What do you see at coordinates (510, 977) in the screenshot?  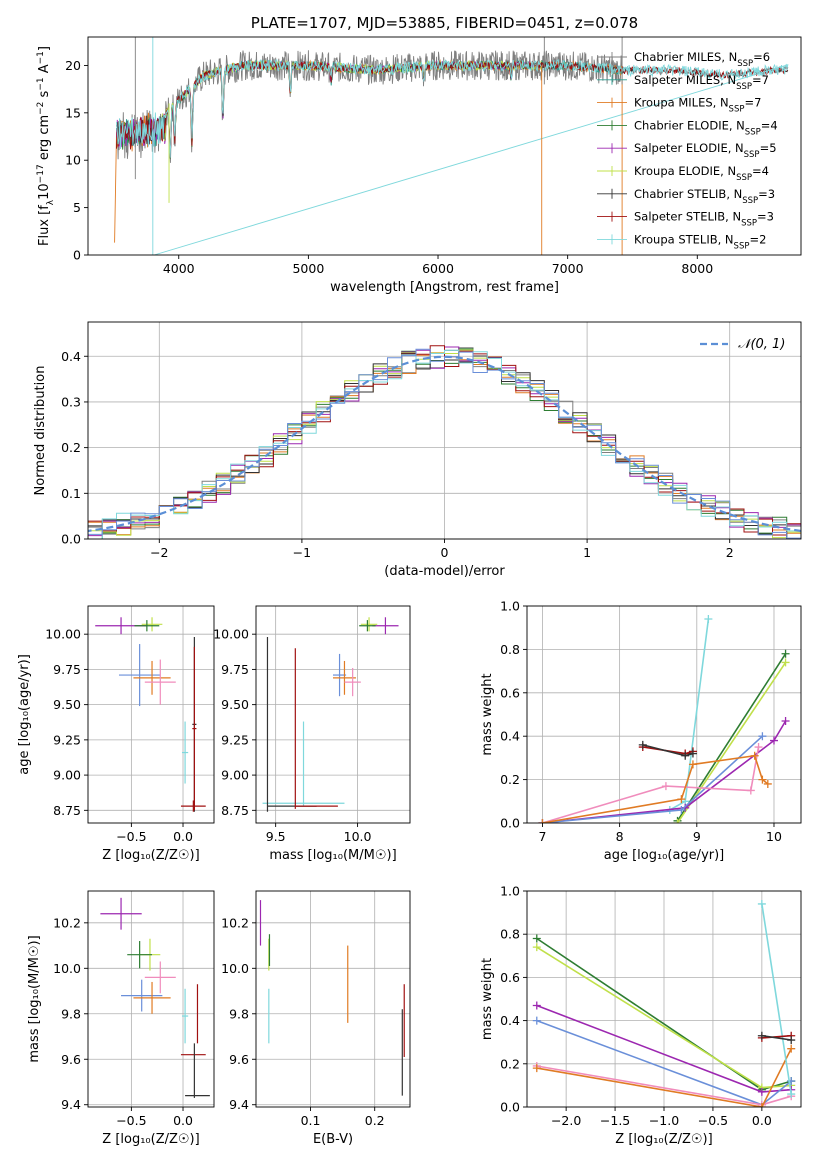 I see `y-tick-label: 0.6` at bounding box center [510, 977].